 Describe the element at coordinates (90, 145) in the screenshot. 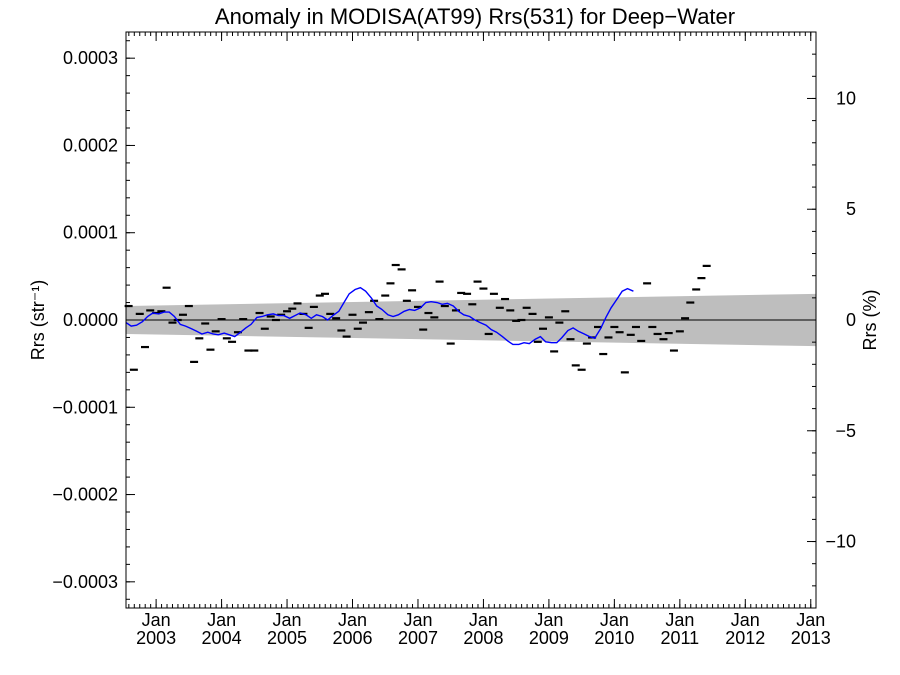

I see `y-left-tick-label: 0.0002` at that location.